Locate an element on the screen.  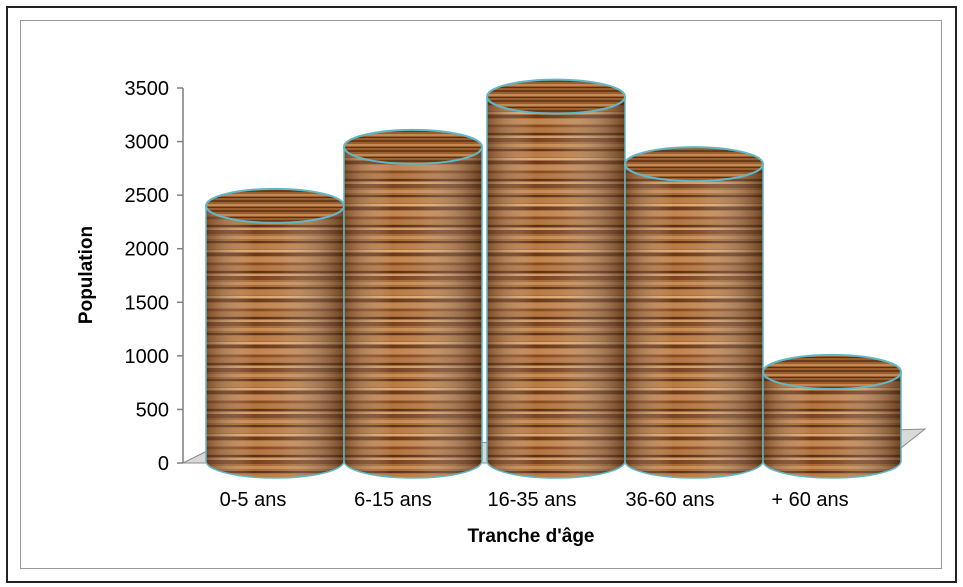
y-tick-label: 500 is located at coordinates (152, 410).